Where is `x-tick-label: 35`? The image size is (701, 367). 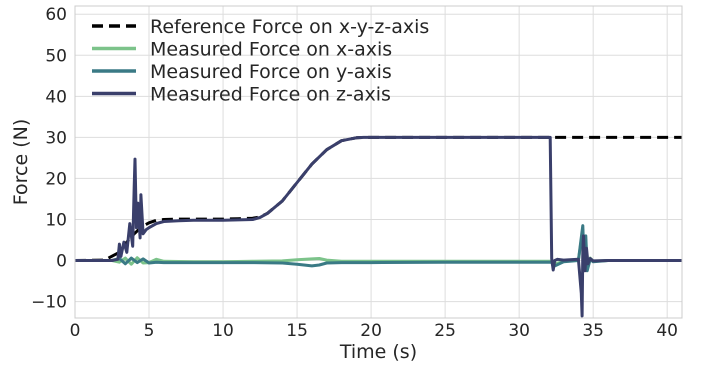 x-tick-label: 35 is located at coordinates (593, 331).